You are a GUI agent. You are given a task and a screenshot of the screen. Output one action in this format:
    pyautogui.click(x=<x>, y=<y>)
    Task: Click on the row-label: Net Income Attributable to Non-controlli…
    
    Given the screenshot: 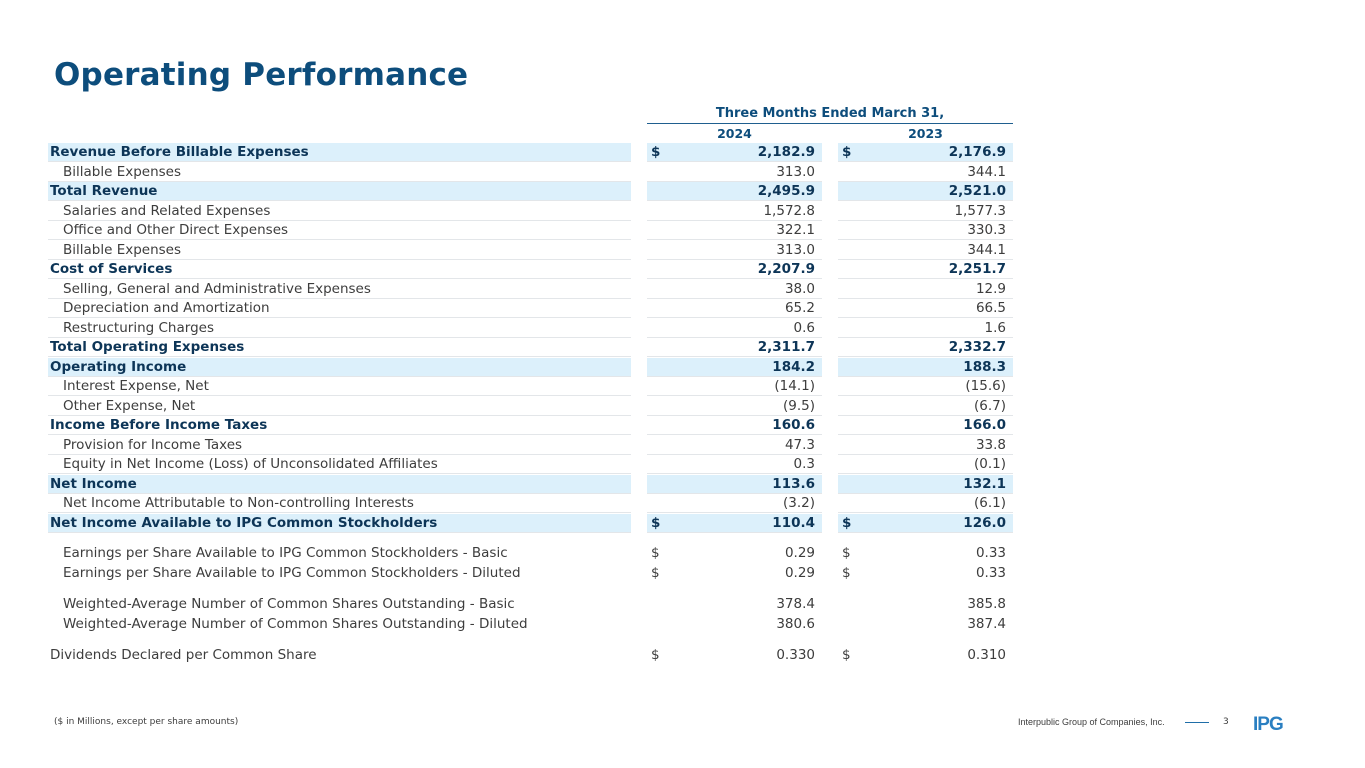 What is the action you would take?
    pyautogui.click(x=339, y=503)
    